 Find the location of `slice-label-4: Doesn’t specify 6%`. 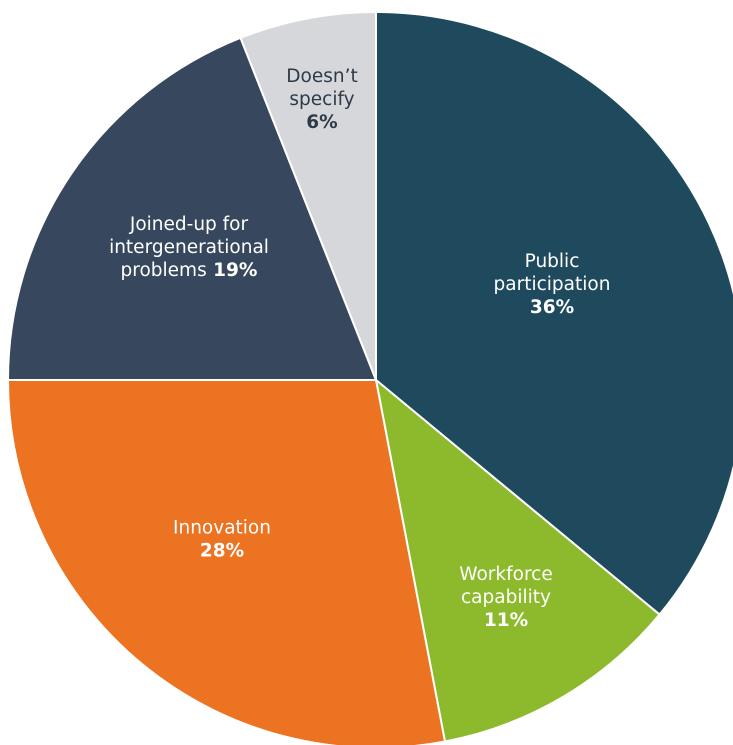

slice-label-4: Doesn’t specify 6% is located at coordinates (321, 99).